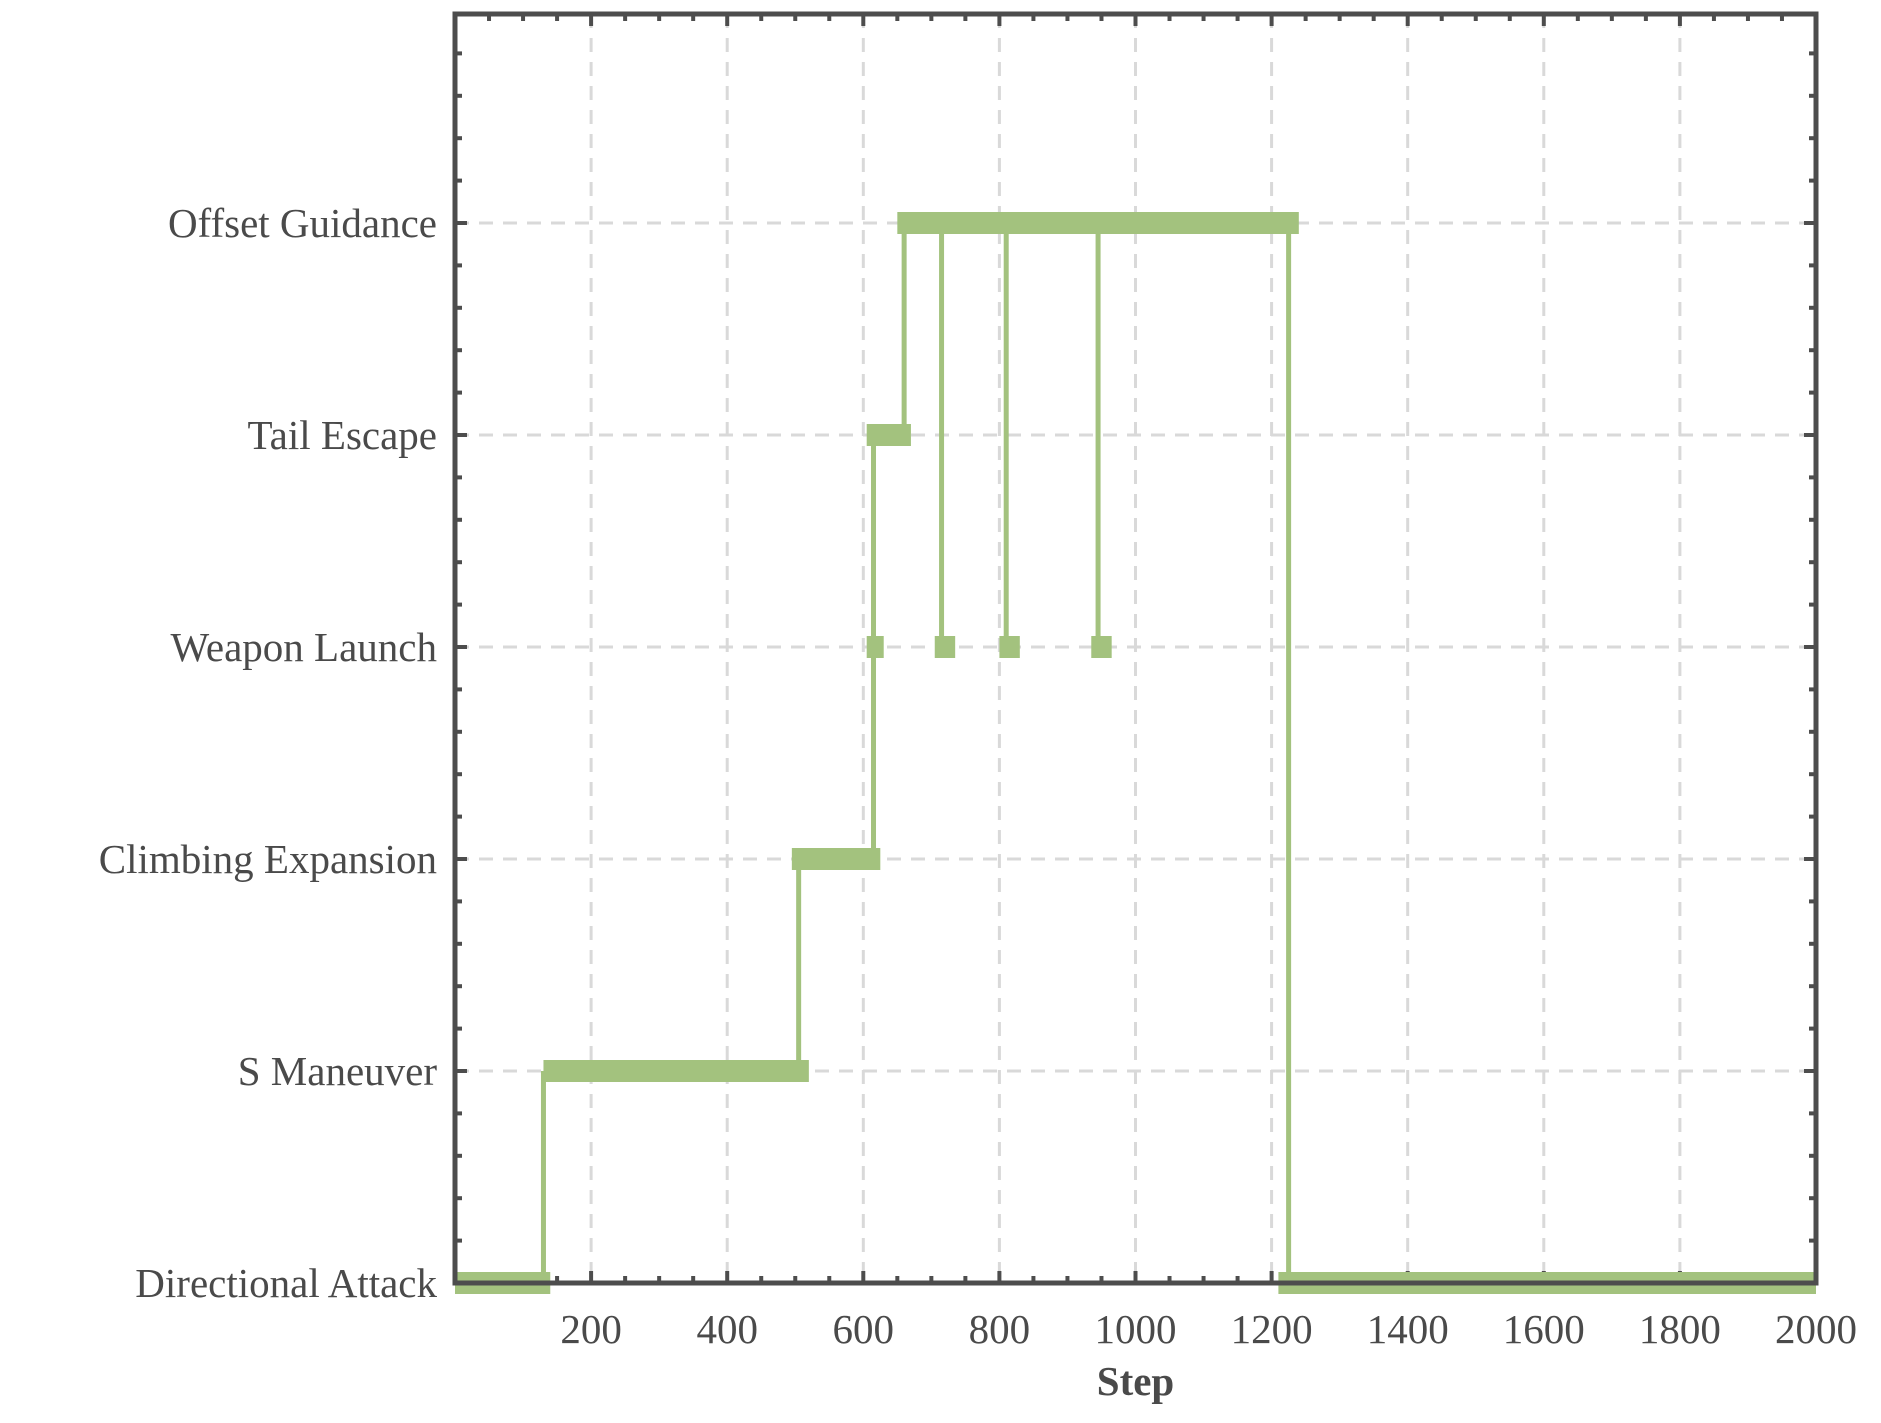 The image size is (1881, 1423). What do you see at coordinates (338, 1071) in the screenshot?
I see `y-tick-label: S Maneuver` at bounding box center [338, 1071].